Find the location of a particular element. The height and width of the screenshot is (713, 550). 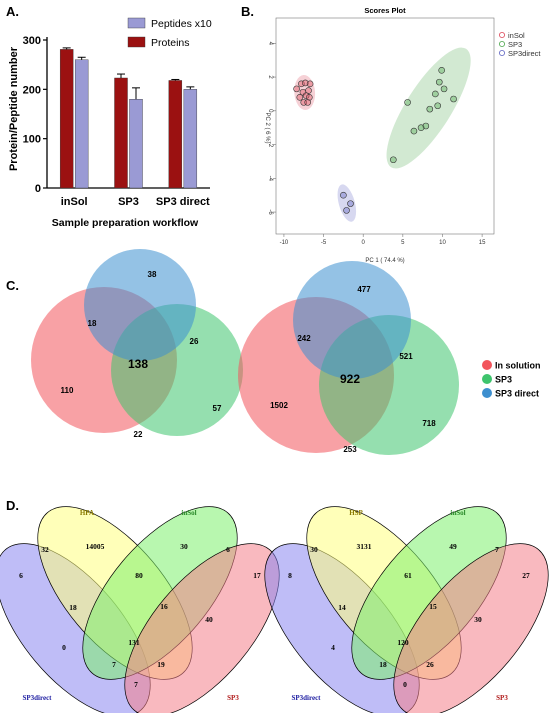

venn-region-count: 3131 is located at coordinates (364, 546).